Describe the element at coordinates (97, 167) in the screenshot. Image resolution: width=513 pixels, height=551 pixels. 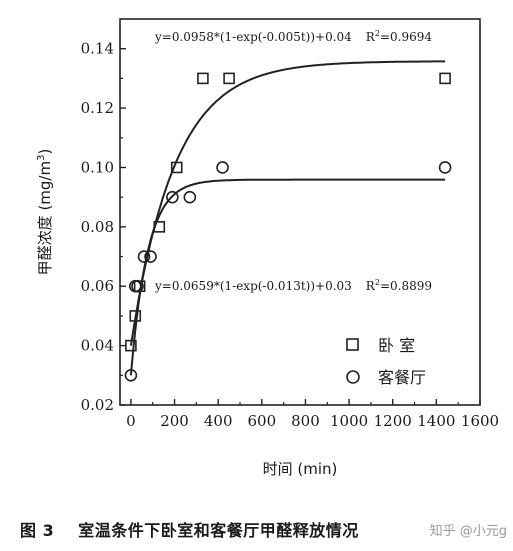
I see `y-tick-label: 0.10` at that location.